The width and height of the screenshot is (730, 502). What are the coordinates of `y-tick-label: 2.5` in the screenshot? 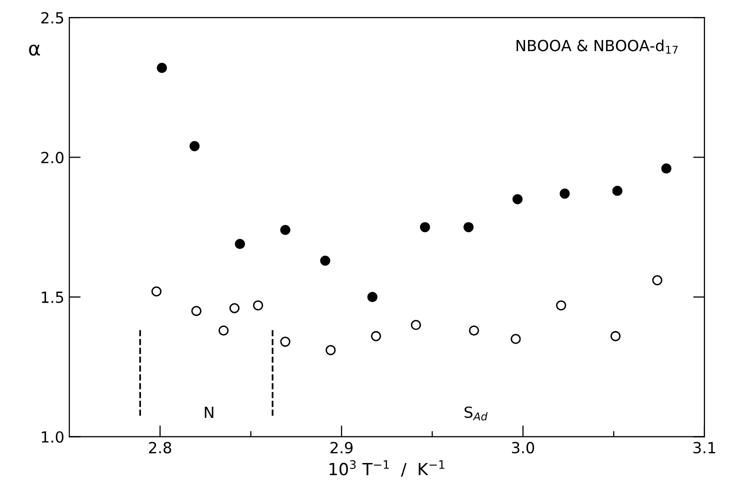 It's located at (52, 18).